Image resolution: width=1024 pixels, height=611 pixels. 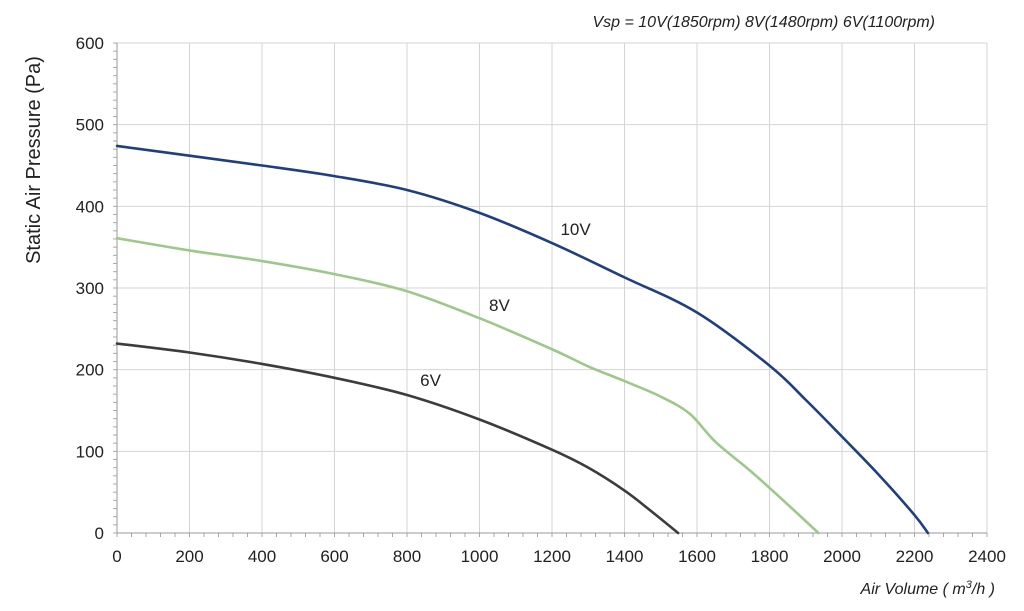 I want to click on x-axis-title: Air Volume ( m3/h ), so click(x=927, y=588).